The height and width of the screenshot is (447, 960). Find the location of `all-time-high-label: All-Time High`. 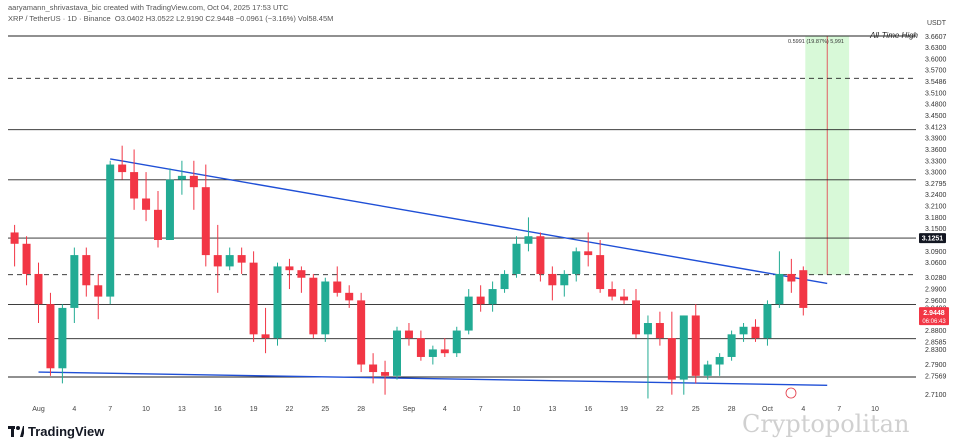

all-time-high-label: All-Time High is located at coordinates (894, 35).